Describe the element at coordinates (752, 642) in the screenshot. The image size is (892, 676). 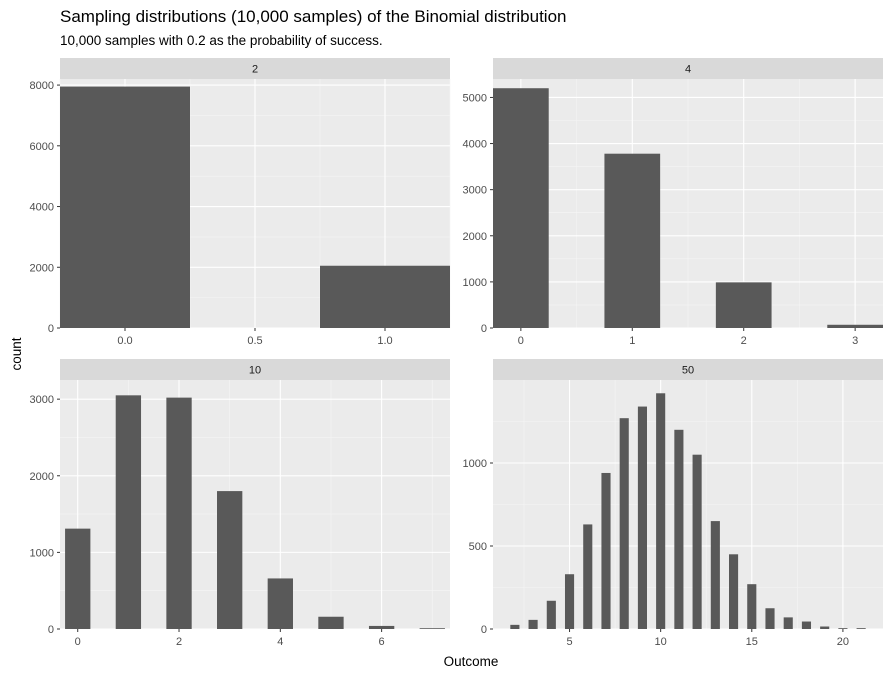
I see `x-tick-label: 15` at that location.